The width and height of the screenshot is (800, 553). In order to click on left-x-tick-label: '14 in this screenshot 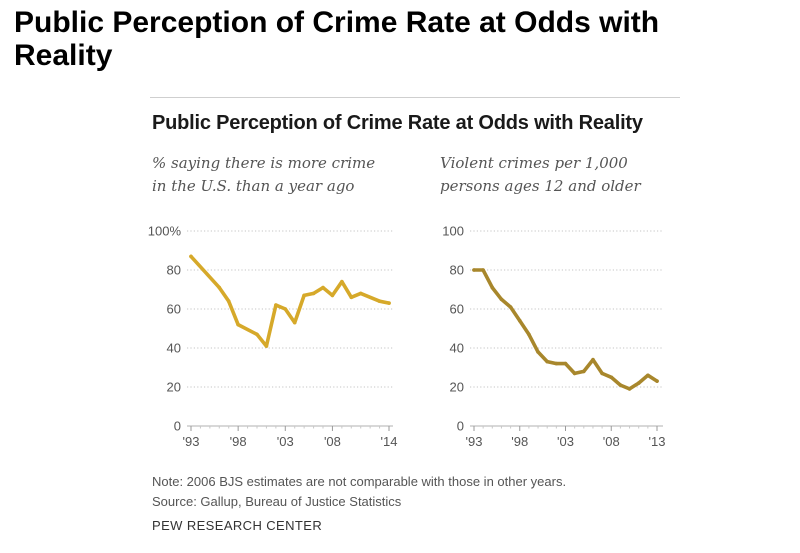, I will do `click(389, 441)`.